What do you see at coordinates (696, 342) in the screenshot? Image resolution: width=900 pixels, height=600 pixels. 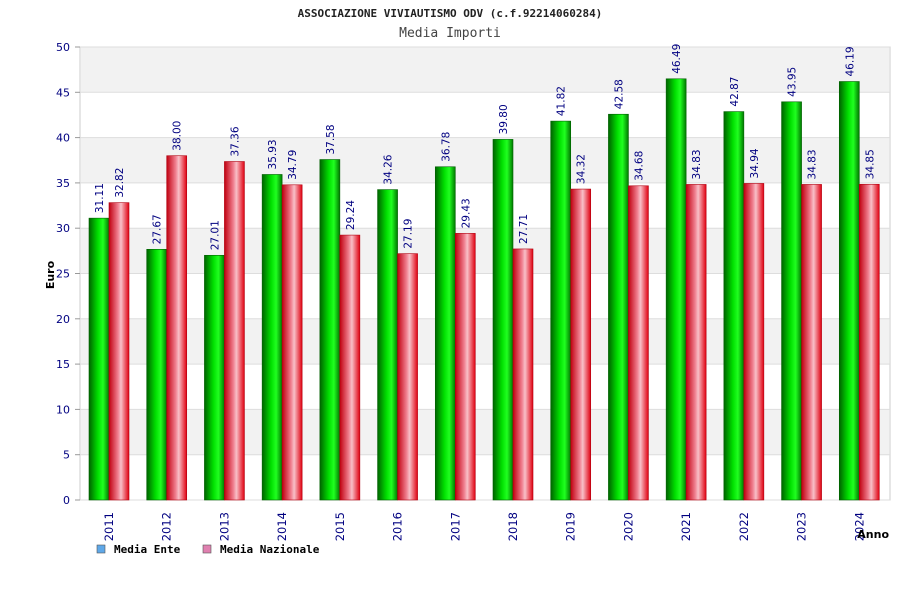 I see `bar-media-nazionale-2021` at bounding box center [696, 342].